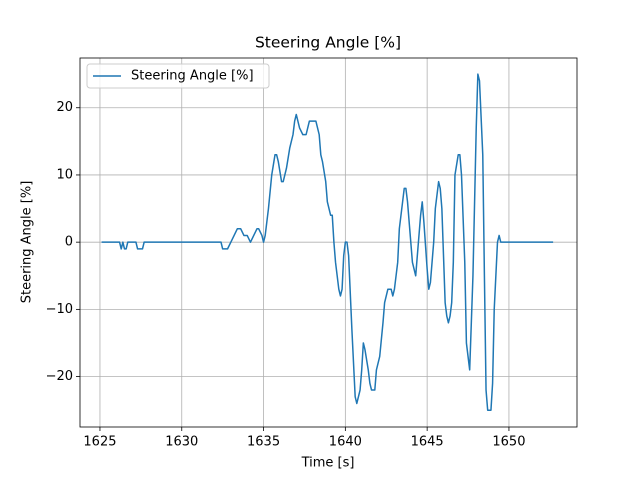 The height and width of the screenshot is (480, 640). Describe the element at coordinates (59, 376) in the screenshot. I see `y-tick-label: −20` at that location.